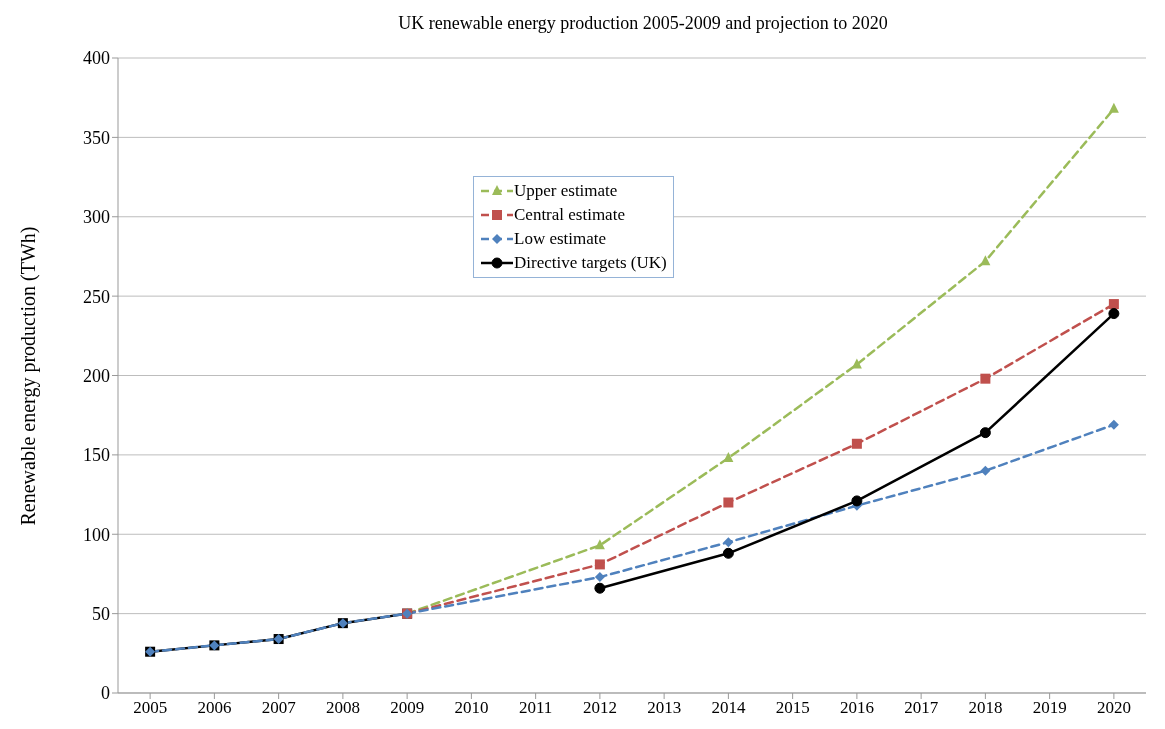 This screenshot has height=729, width=1165. What do you see at coordinates (560, 239) in the screenshot?
I see `legend-label: Low estimate` at bounding box center [560, 239].